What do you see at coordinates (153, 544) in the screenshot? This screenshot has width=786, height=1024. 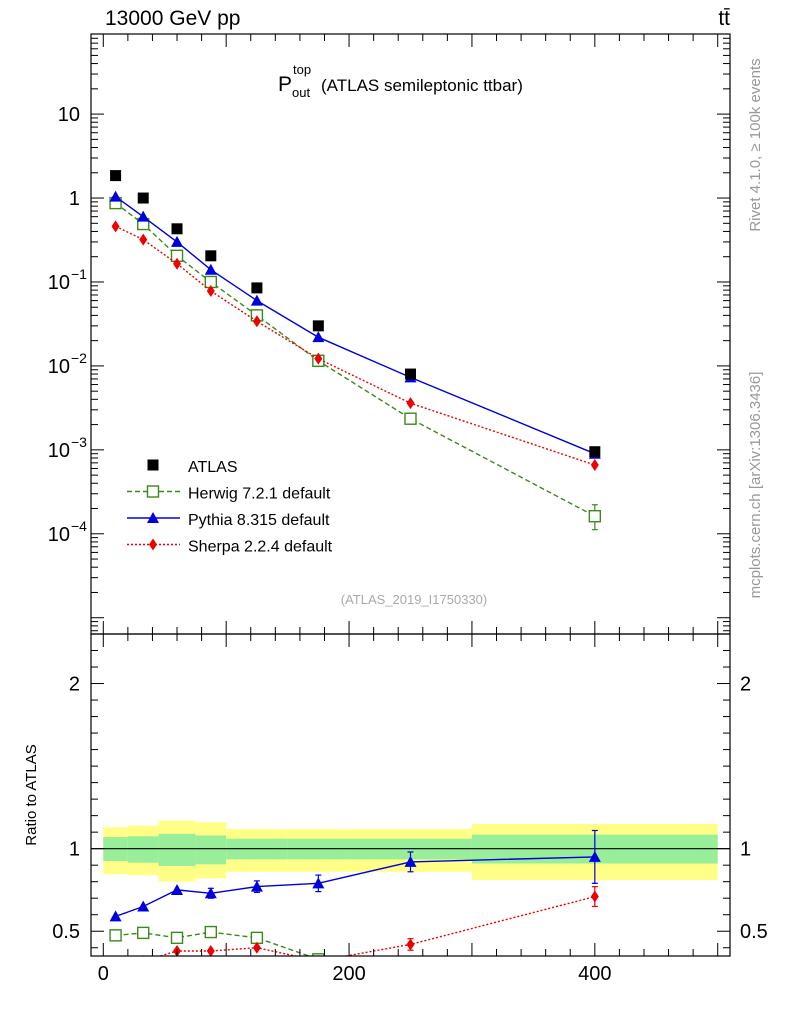 I see `legend-marker-sherpa` at bounding box center [153, 544].